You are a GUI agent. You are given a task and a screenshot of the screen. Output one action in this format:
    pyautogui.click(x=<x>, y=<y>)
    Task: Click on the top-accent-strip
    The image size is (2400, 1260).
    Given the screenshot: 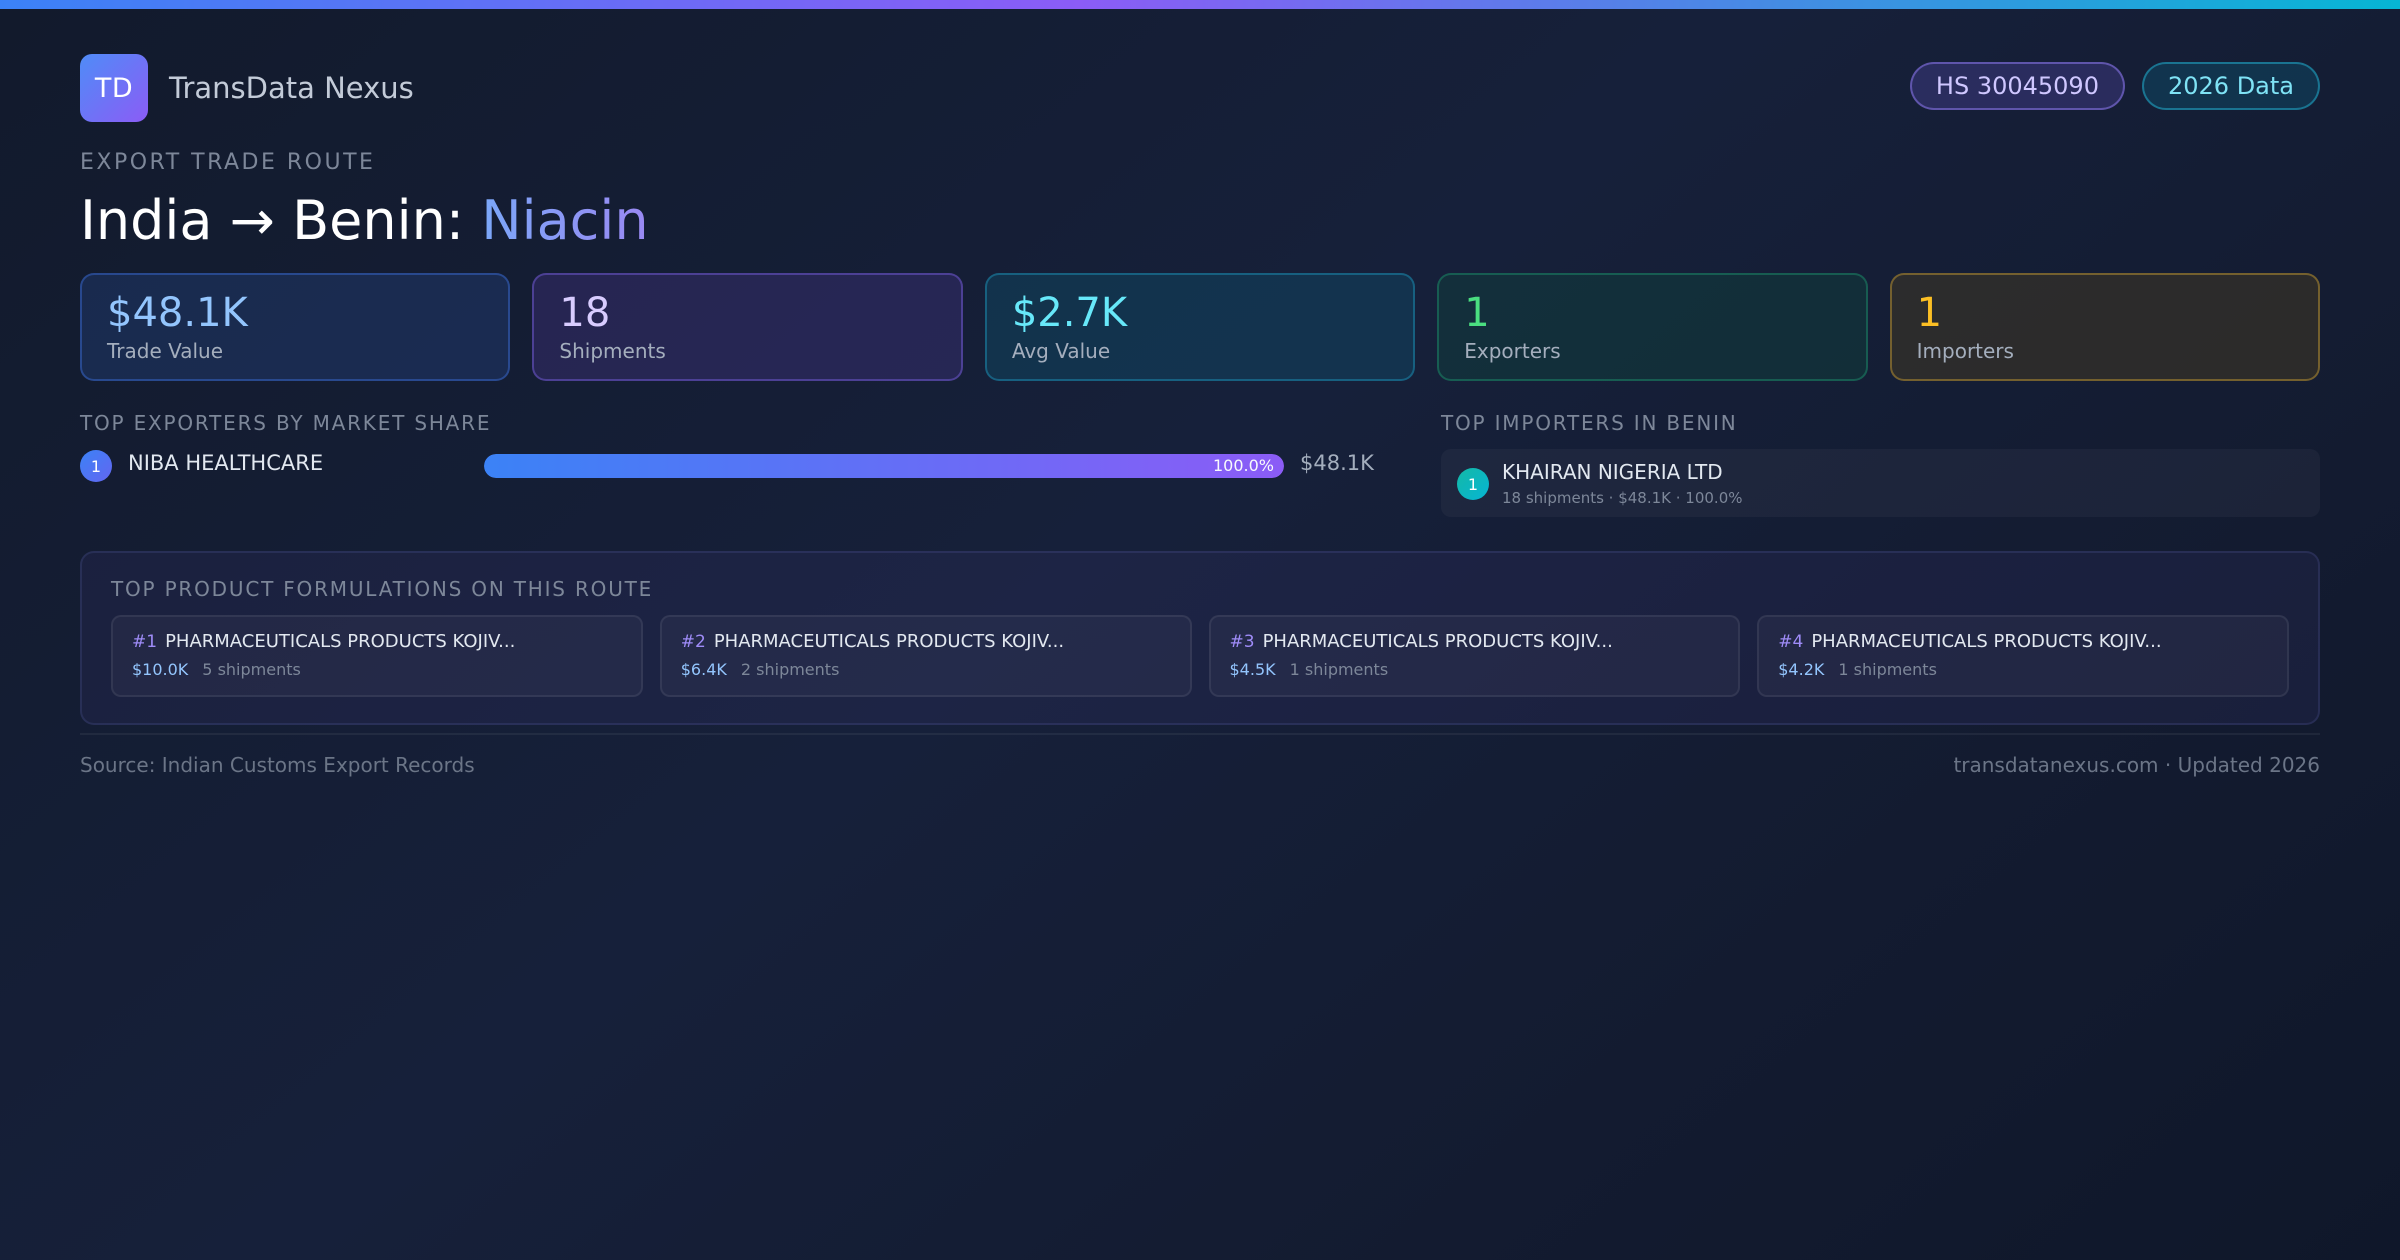 What is the action you would take?
    pyautogui.click(x=1200, y=4)
    